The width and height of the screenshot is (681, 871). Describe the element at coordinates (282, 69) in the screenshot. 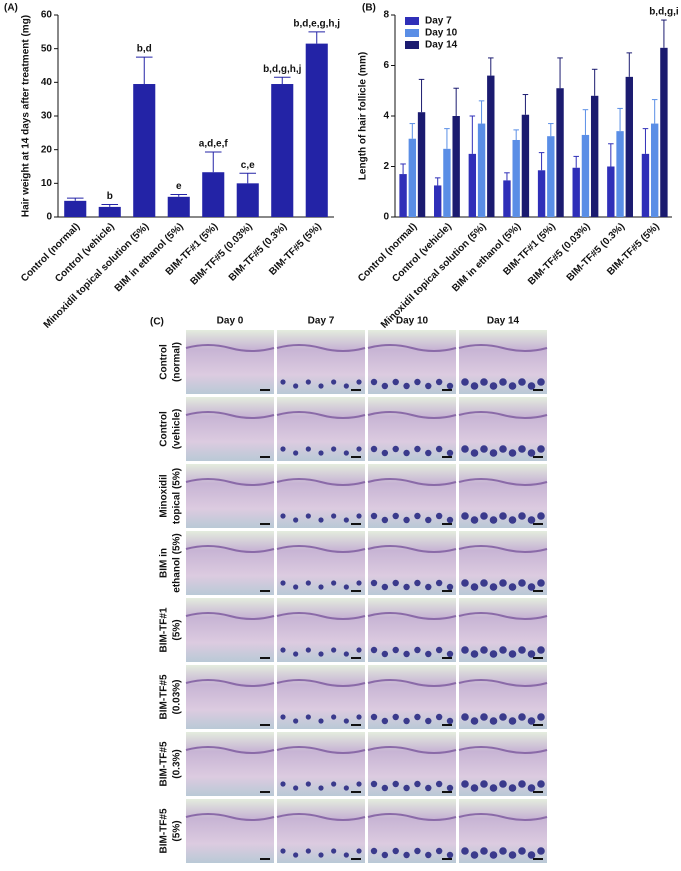

I see `annotation: b,d,g,h,j` at that location.